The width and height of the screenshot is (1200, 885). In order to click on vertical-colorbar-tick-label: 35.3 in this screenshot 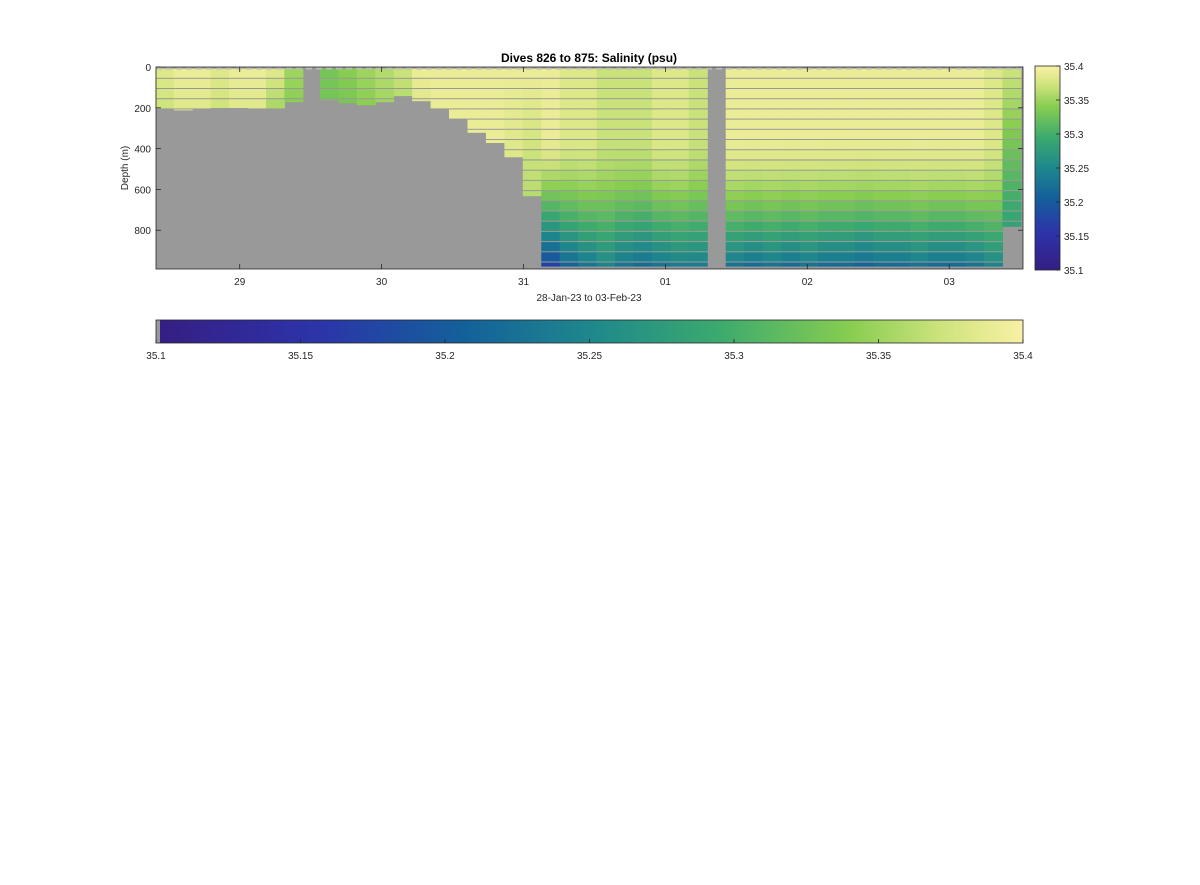, I will do `click(1074, 135)`.